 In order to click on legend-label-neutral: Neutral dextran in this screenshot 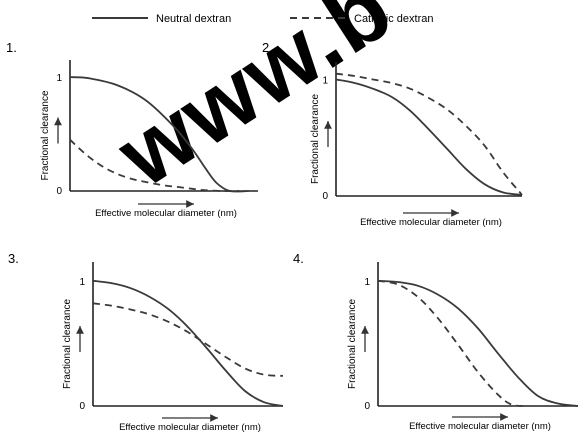, I will do `click(193, 19)`.